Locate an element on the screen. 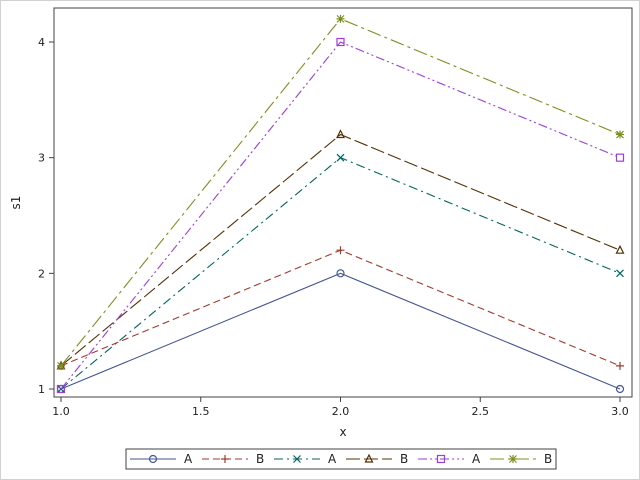 This screenshot has height=480, width=640. x-tick-label: 2.5 is located at coordinates (481, 411).